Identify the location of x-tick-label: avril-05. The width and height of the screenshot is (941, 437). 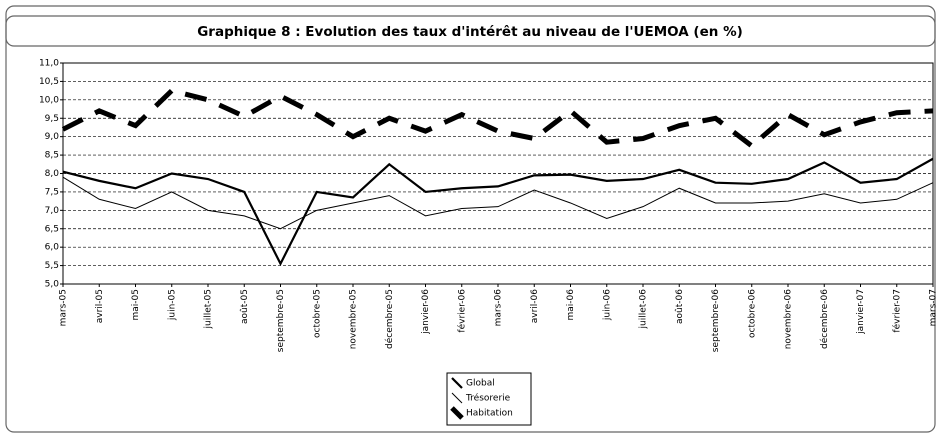
(100, 306).